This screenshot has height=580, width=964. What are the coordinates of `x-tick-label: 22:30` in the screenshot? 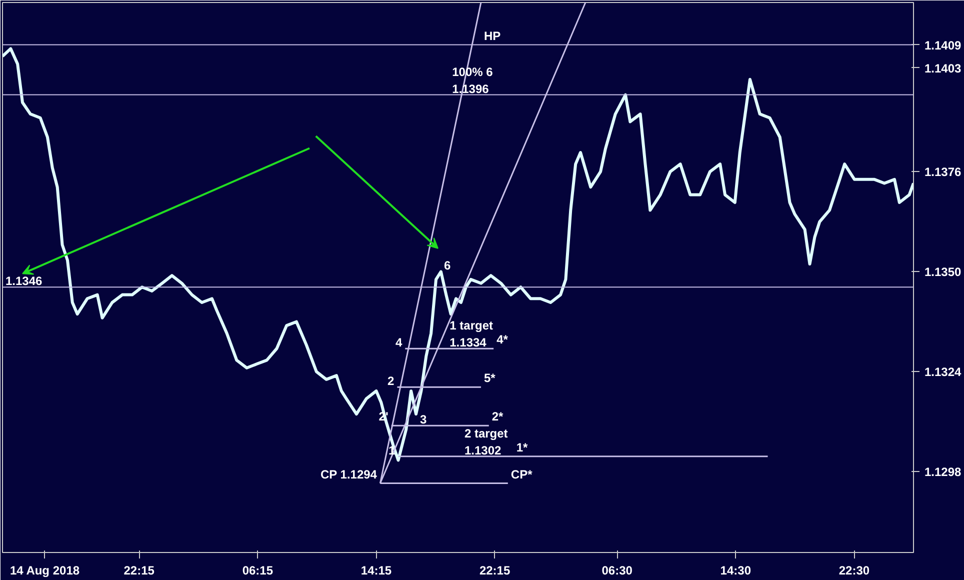 It's located at (854, 571).